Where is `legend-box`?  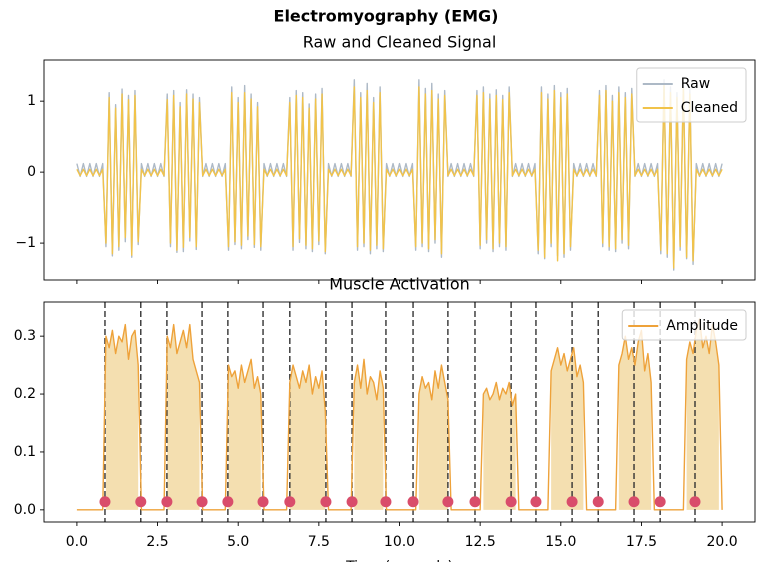
legend-box is located at coordinates (684, 325).